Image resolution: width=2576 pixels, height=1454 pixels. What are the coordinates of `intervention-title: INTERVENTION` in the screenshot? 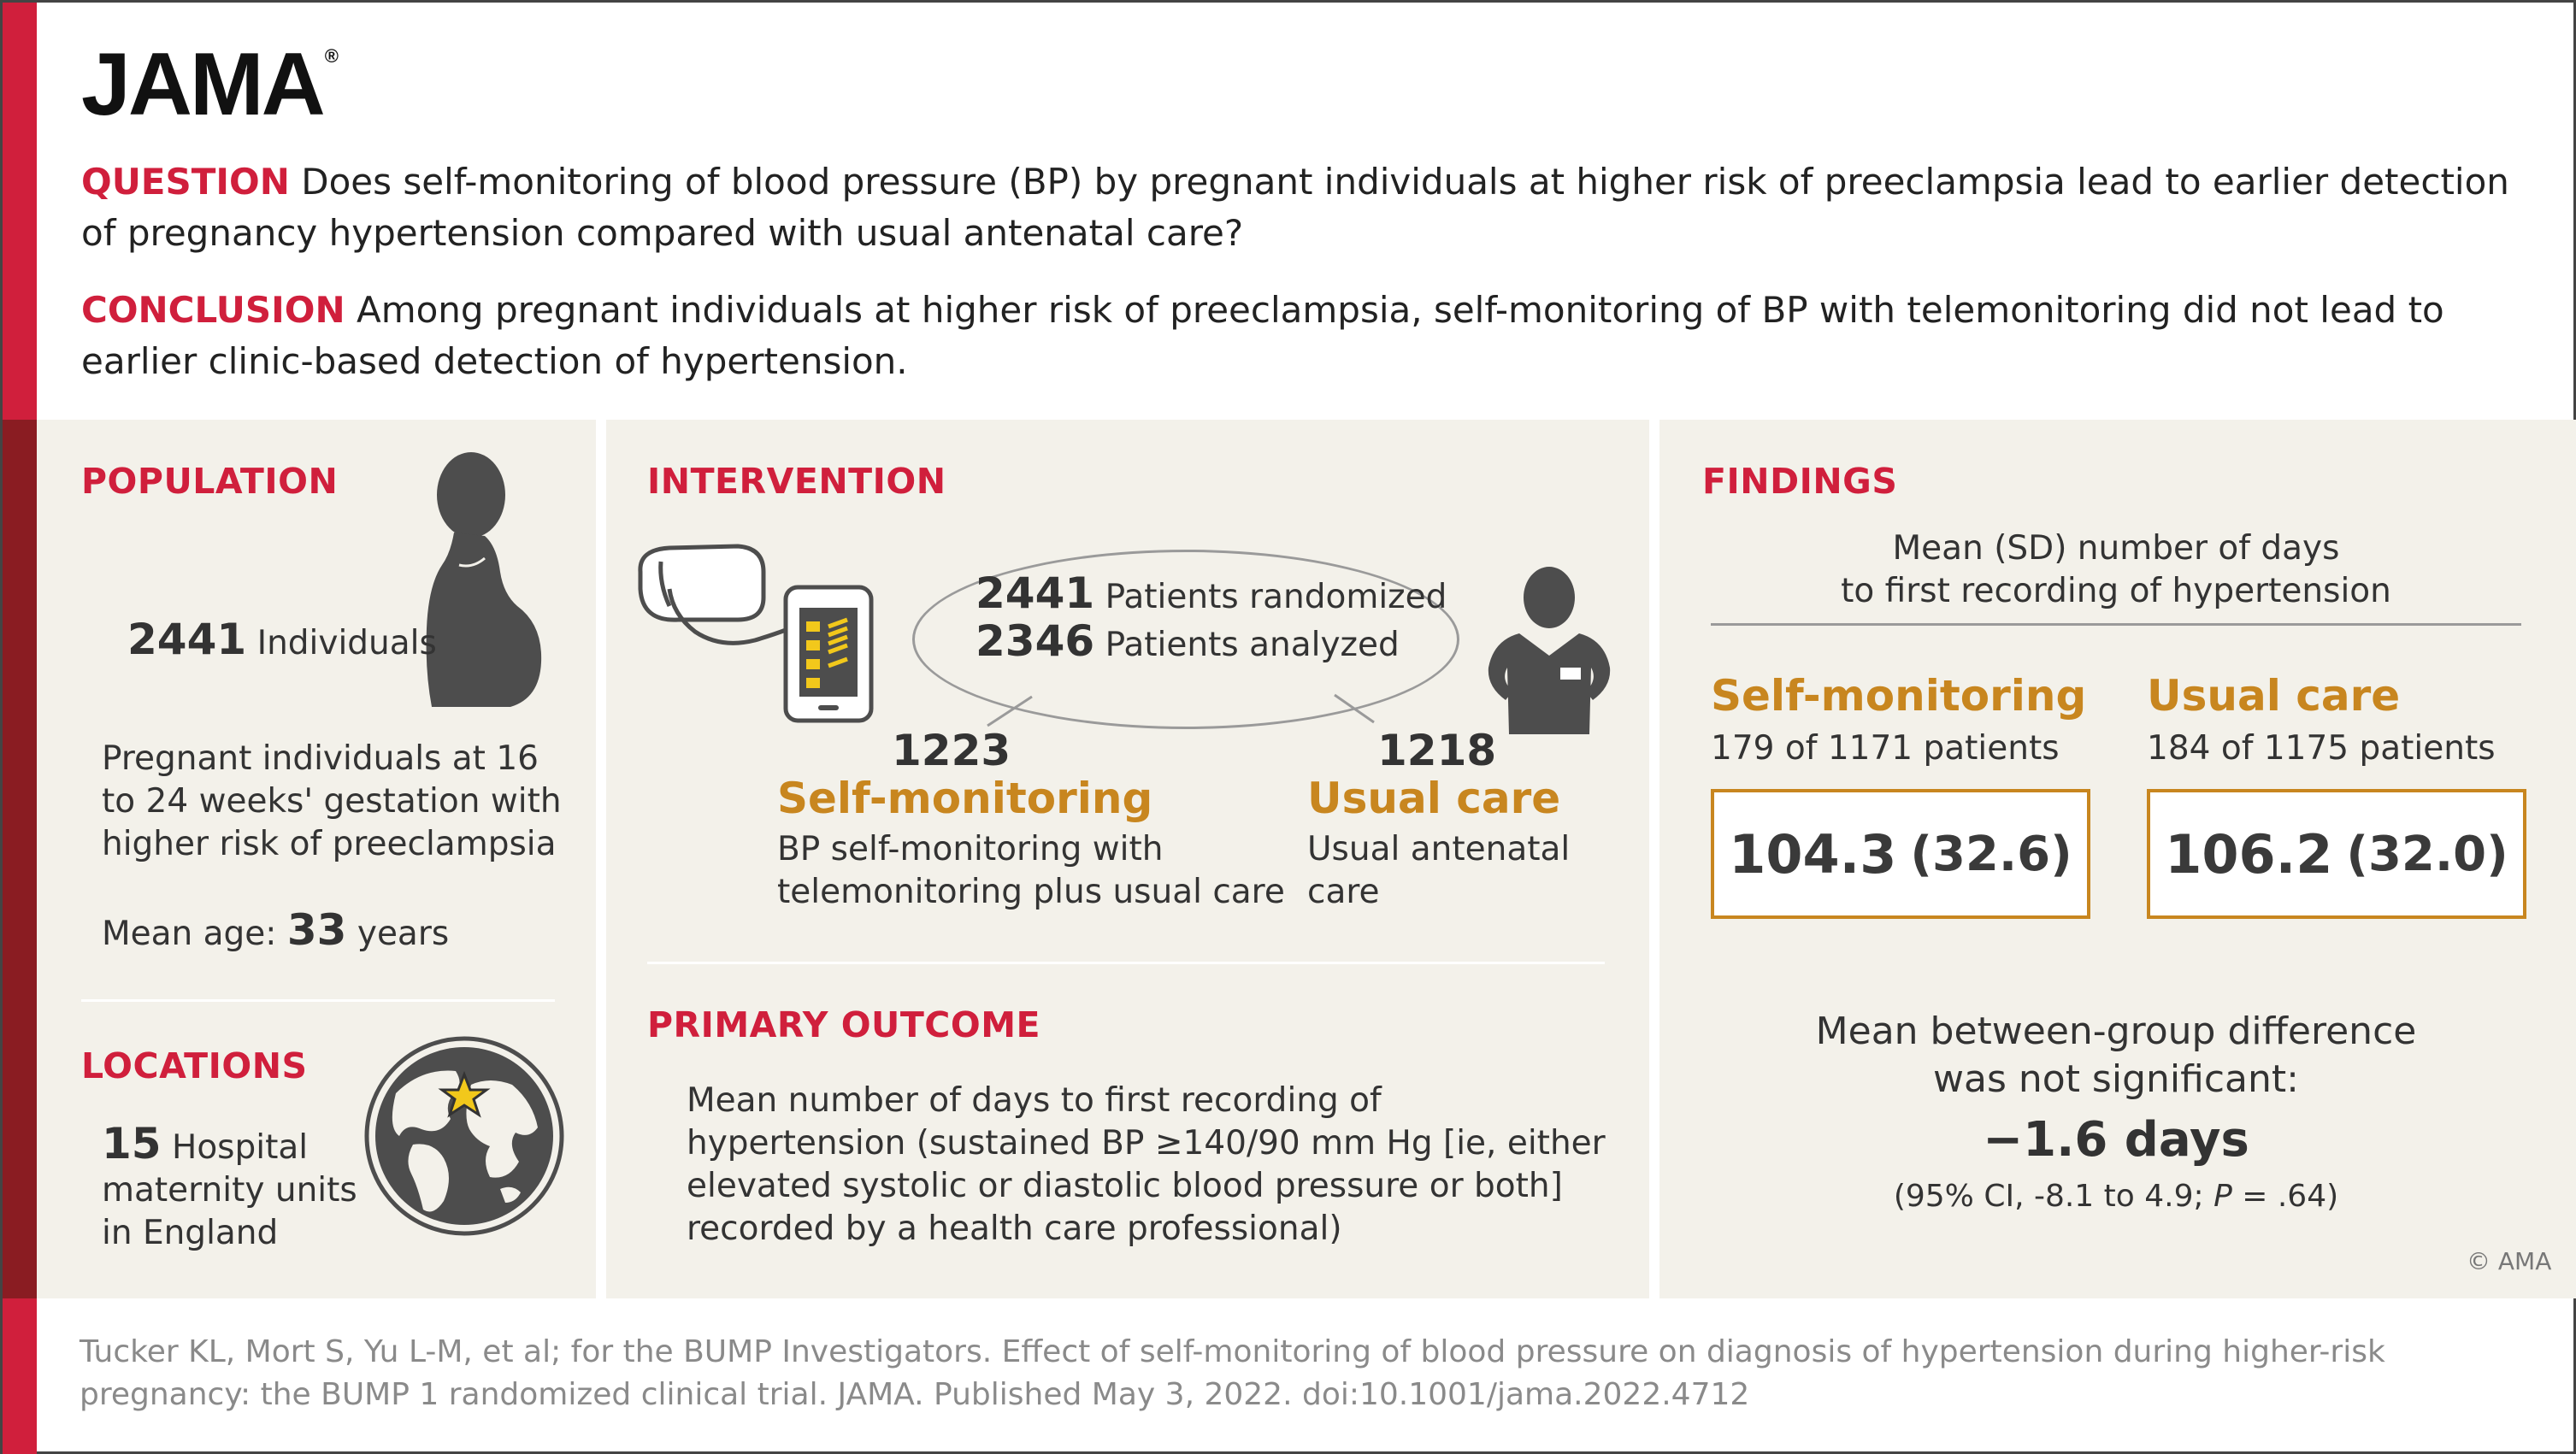 It's located at (796, 481).